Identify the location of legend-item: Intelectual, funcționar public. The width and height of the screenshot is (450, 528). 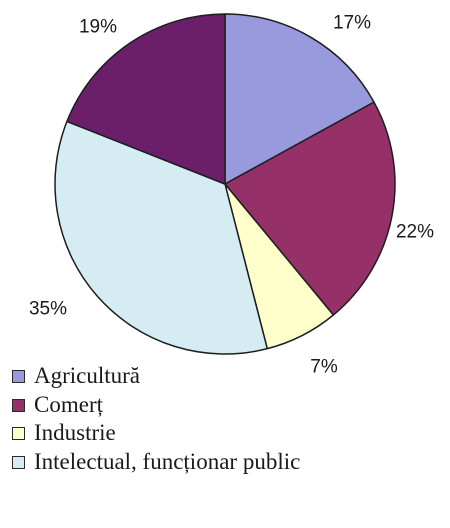
(186, 462).